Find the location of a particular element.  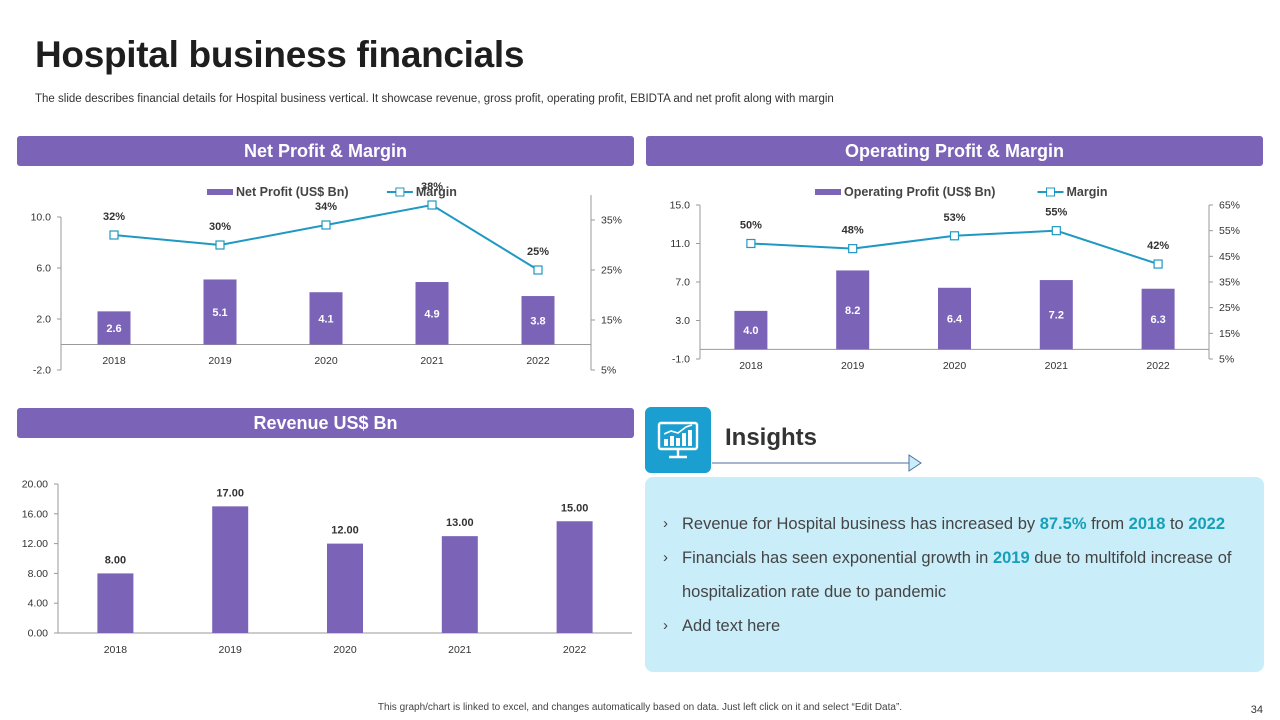

y-tick-label: -1.0 is located at coordinates (681, 360).